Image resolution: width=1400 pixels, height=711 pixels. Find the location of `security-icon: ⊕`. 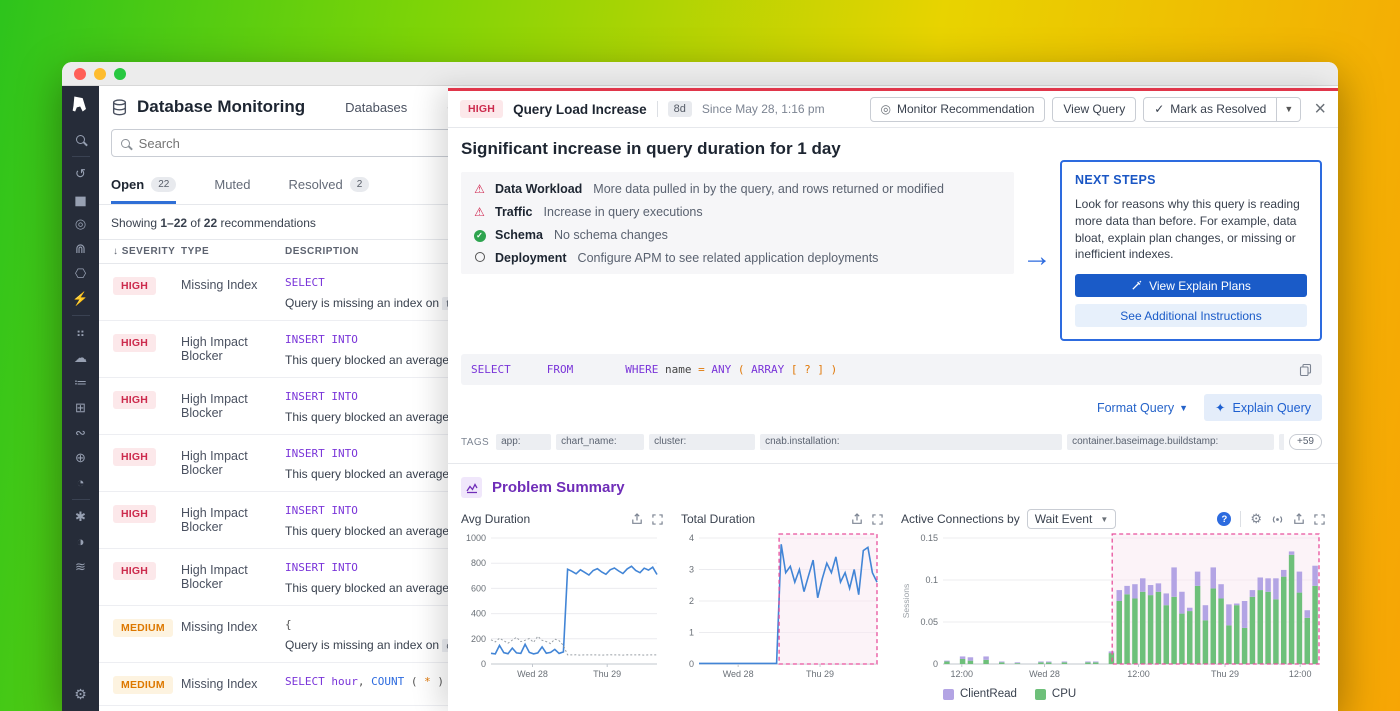

security-icon: ⊕ is located at coordinates (80, 457).